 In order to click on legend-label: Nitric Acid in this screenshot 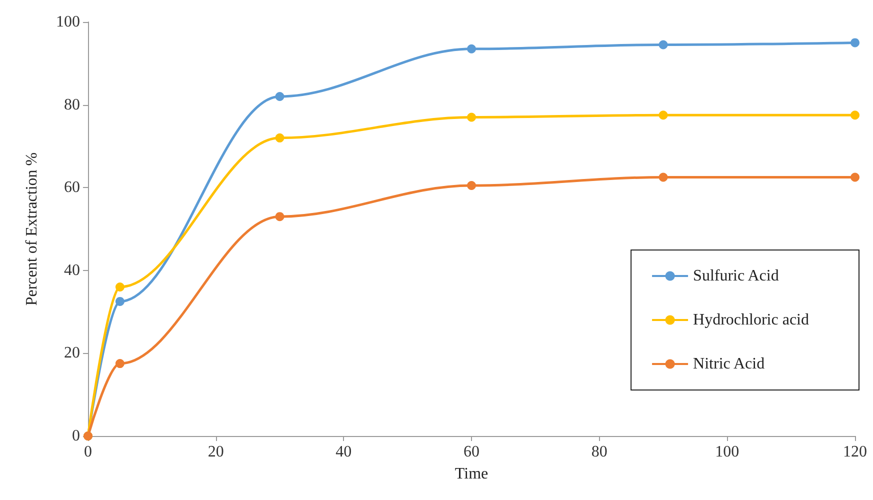, I will do `click(729, 364)`.